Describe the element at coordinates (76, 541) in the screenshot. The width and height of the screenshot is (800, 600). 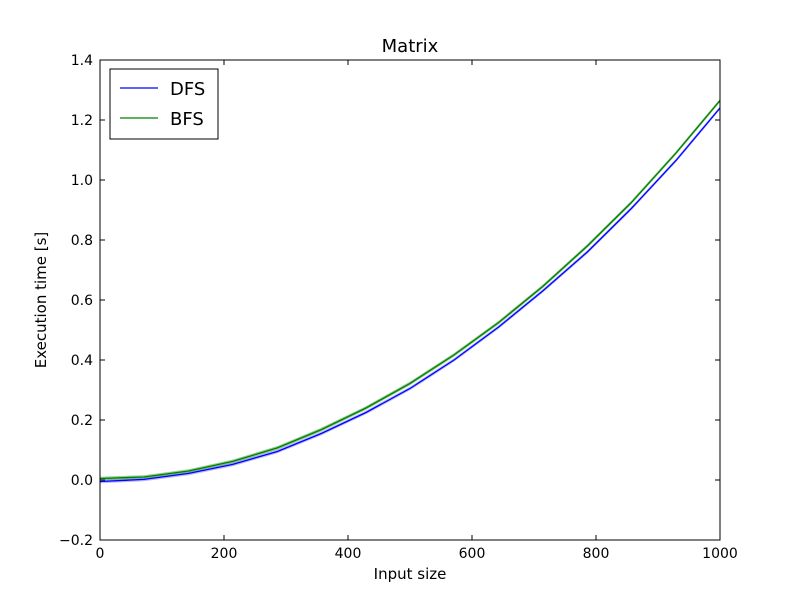
I see `y-tick-label: −0.2` at that location.